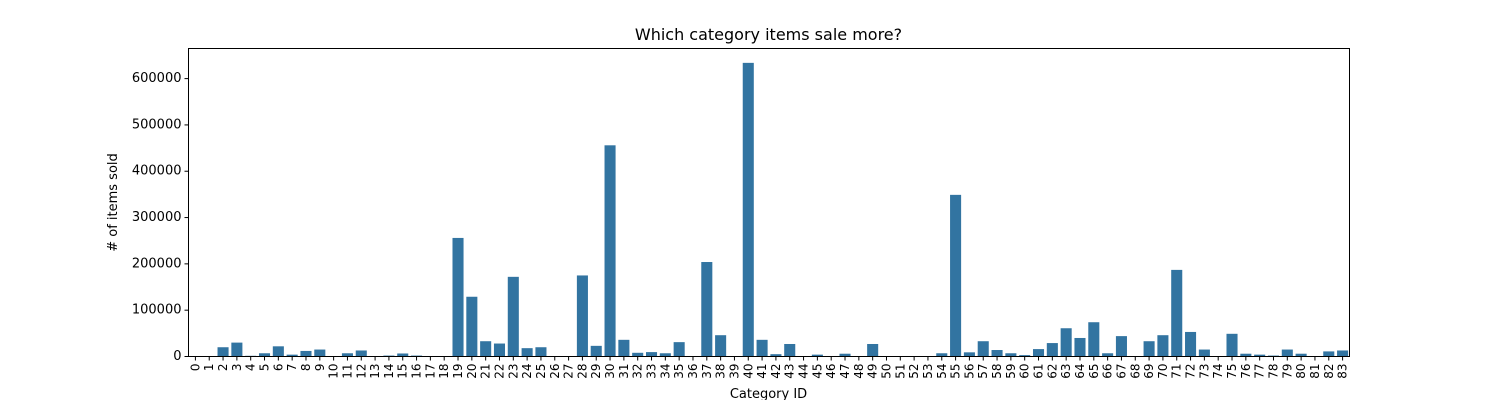 This screenshot has height=400, width=1500. What do you see at coordinates (555, 371) in the screenshot?
I see `x-tick-label: 26` at bounding box center [555, 371].